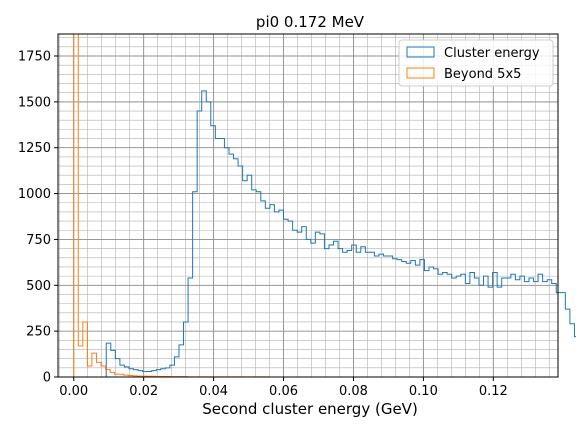 The image size is (576, 432). I want to click on x-tick-label: 0.00, so click(73, 391).